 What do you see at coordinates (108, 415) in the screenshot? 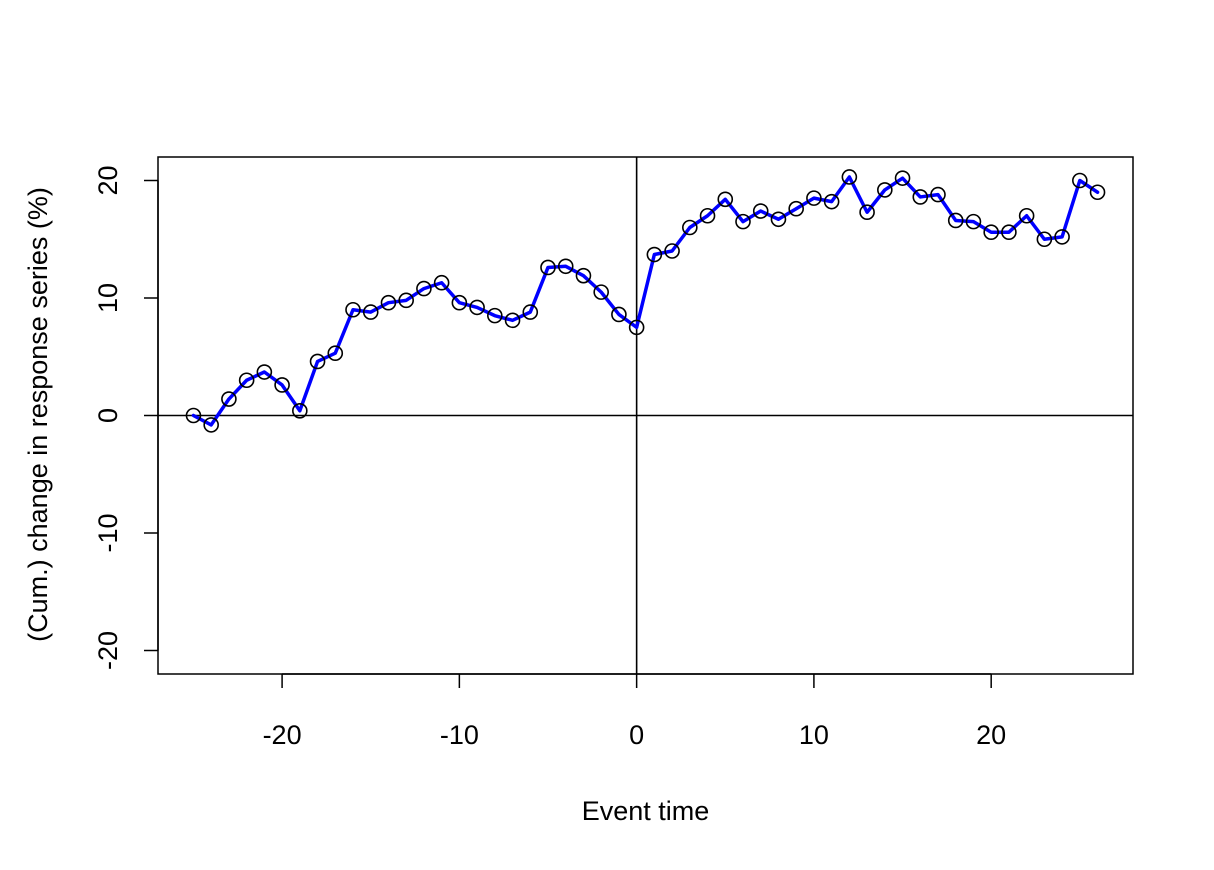
I see `y-tick-label: 0` at bounding box center [108, 415].